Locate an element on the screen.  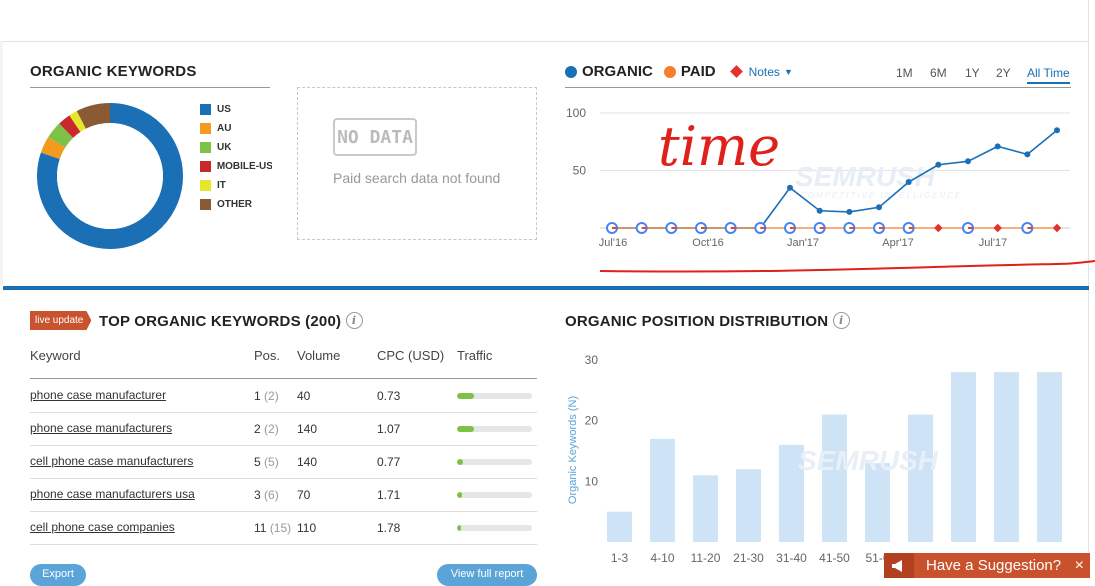
time-range-tabs: 1M 6M 1Y 2Y All Time is located at coordinates (977, 77).